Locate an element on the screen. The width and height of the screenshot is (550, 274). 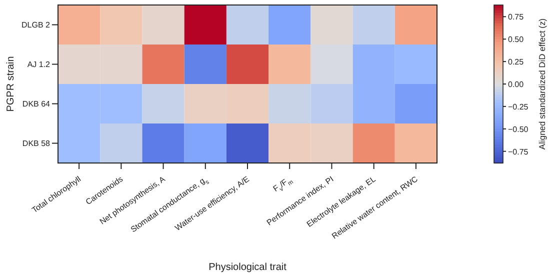
color-bar-label: 0.50 is located at coordinates (516, 39).